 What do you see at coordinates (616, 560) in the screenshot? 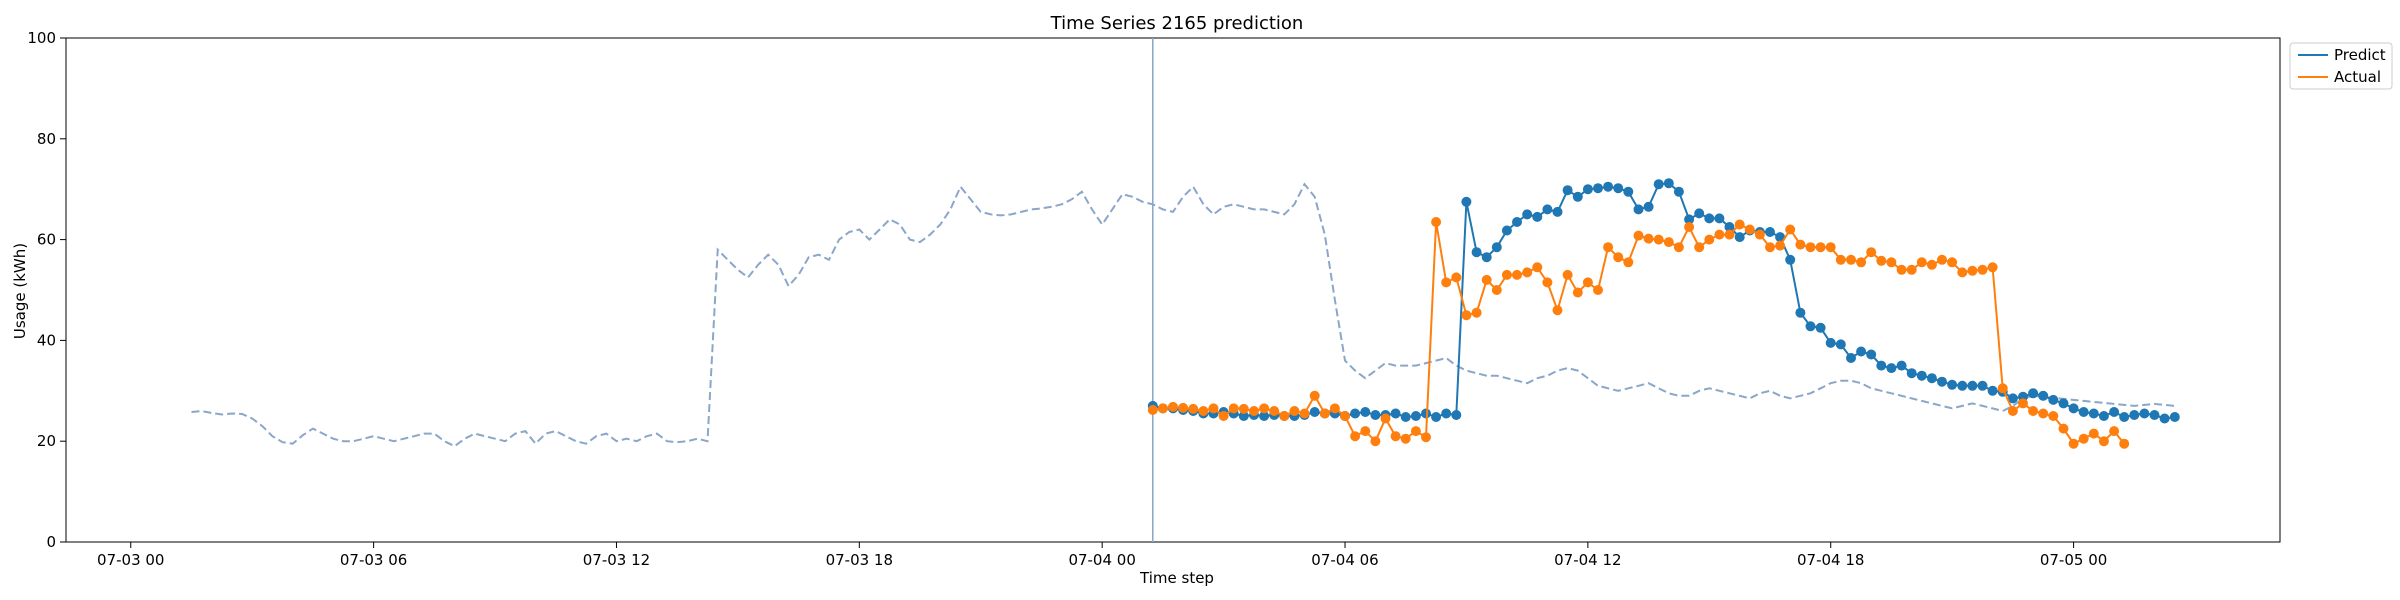
I see `x-tick-label: 07-03 12` at bounding box center [616, 560].